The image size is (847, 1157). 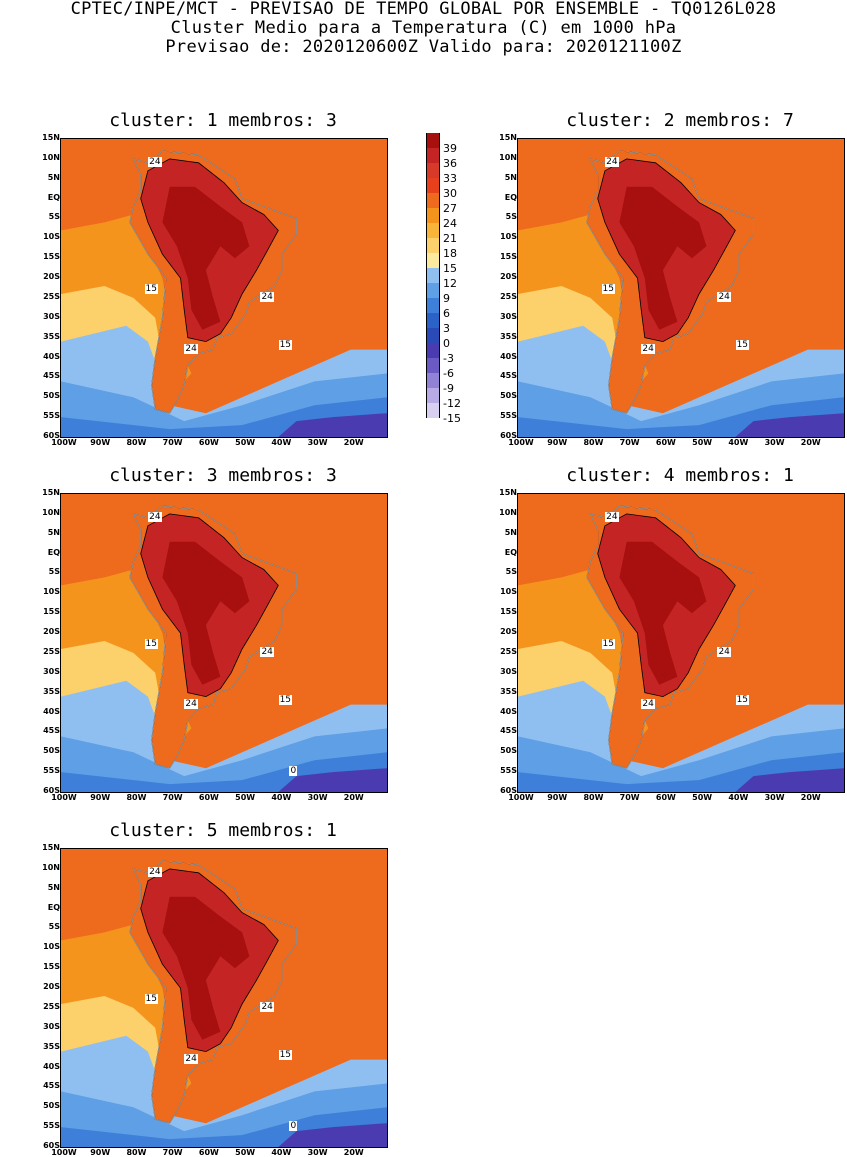 What do you see at coordinates (789, 425) in the screenshot?
I see `coldest-band` at bounding box center [789, 425].